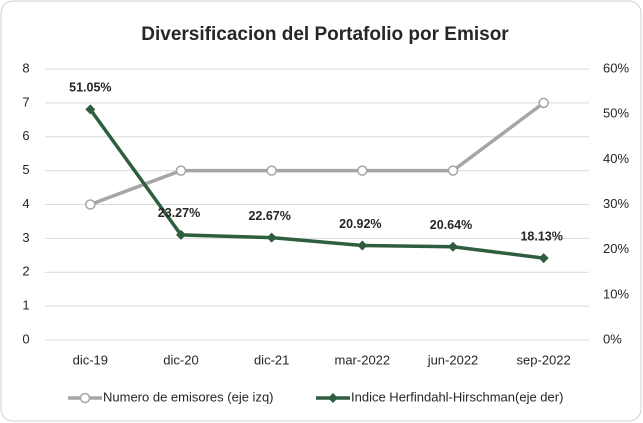 Image resolution: width=643 pixels, height=423 pixels. What do you see at coordinates (544, 359) in the screenshot?
I see `x-tick-label: sep-2022` at bounding box center [544, 359].